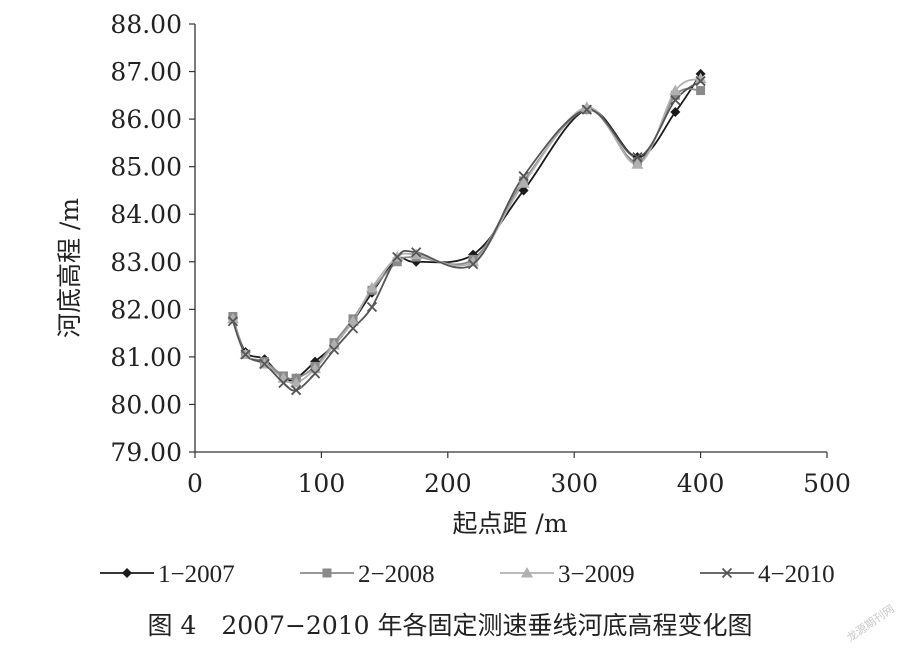 The height and width of the screenshot is (650, 907). Describe the element at coordinates (146, 262) in the screenshot. I see `y-tick-label: 83.00` at that location.